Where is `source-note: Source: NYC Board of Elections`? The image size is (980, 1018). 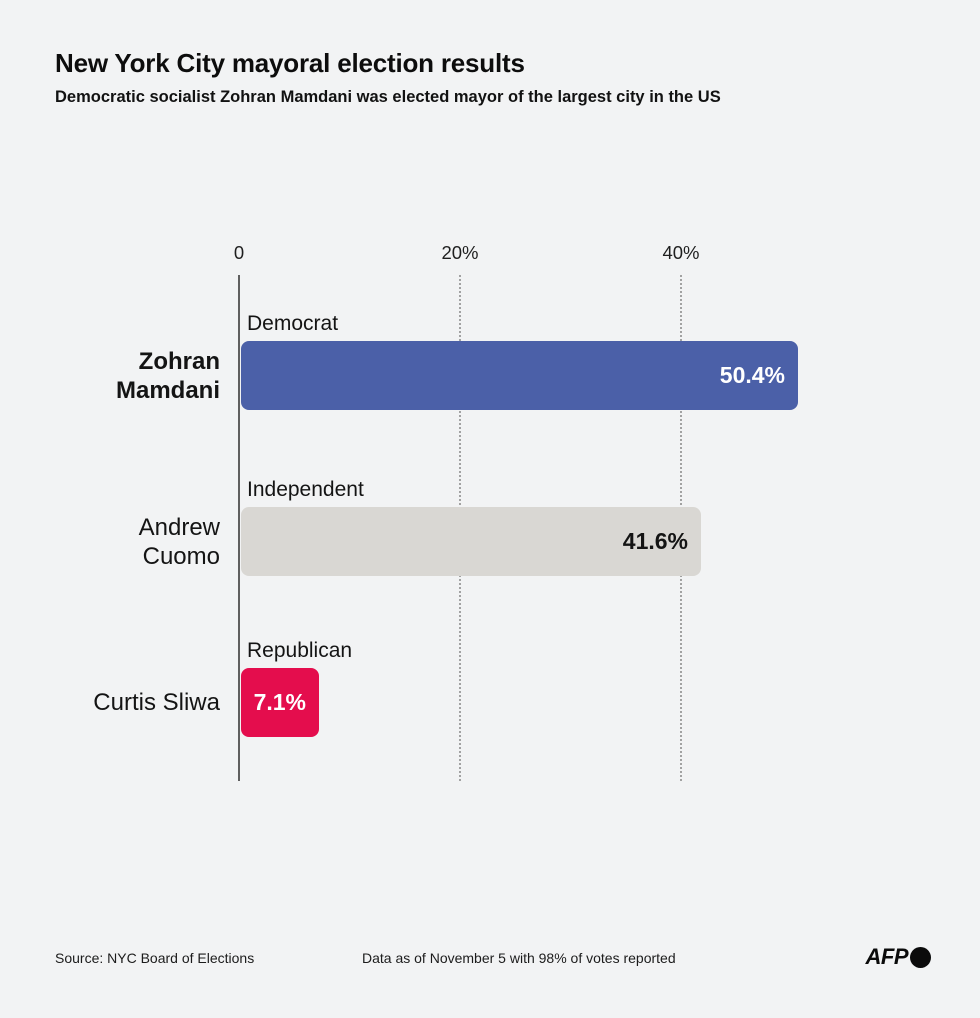 source-note: Source: NYC Board of Elections is located at coordinates (155, 958).